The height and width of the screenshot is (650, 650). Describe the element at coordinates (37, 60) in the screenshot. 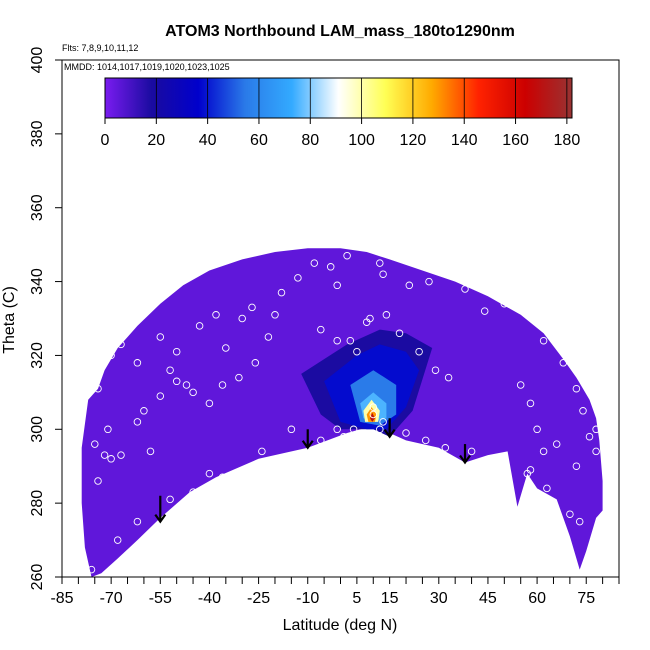

I see `y-tick-label: 400` at that location.